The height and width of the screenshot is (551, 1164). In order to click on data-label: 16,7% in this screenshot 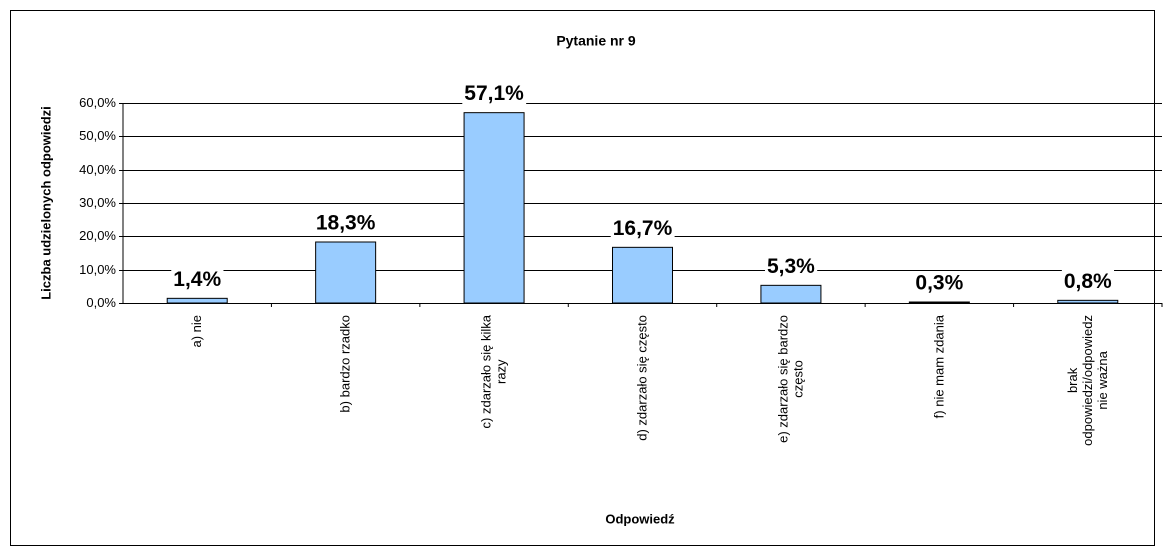, I will do `click(643, 228)`.